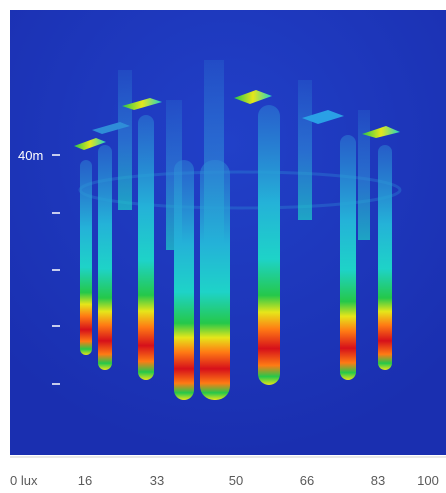 This screenshot has width=446, height=493. I want to click on lux-tick-33: 33, so click(157, 480).